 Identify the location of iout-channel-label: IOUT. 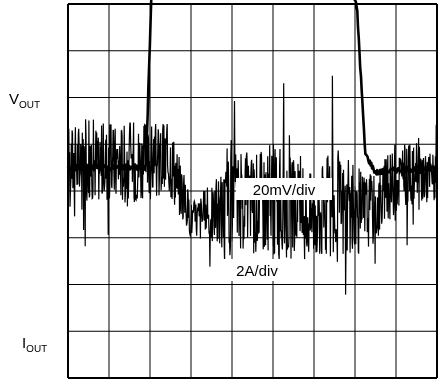
(34, 345).